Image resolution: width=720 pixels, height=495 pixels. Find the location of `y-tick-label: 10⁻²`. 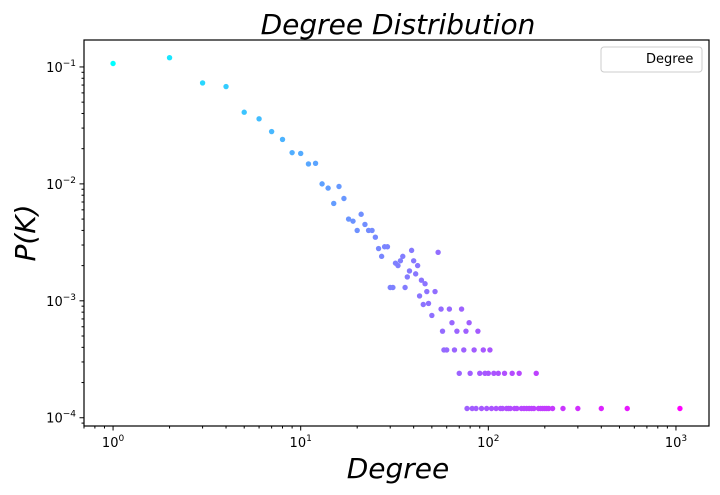

y-tick-label: 10⁻² is located at coordinates (61, 184).